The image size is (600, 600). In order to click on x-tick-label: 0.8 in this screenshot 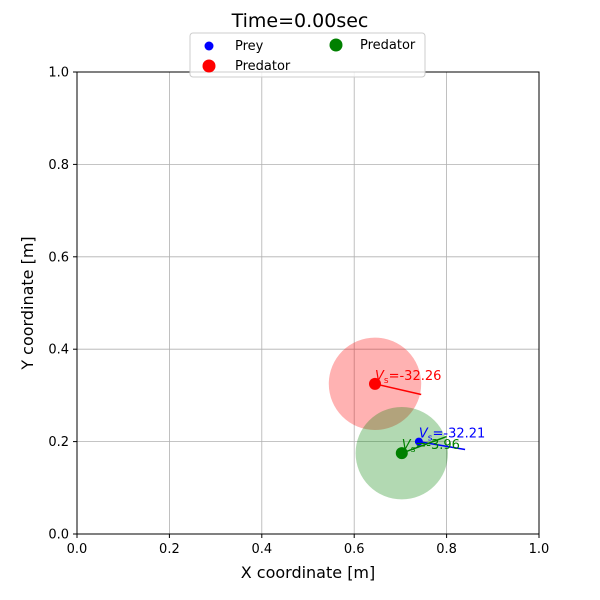, I will do `click(446, 549)`.